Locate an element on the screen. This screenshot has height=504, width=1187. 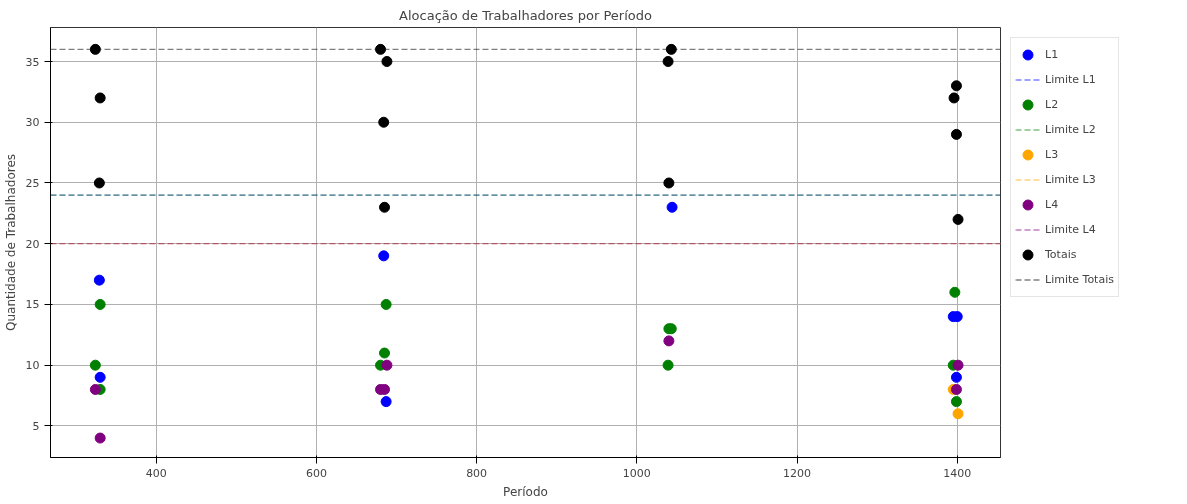
y-tick-label: 10 is located at coordinates (32, 366).